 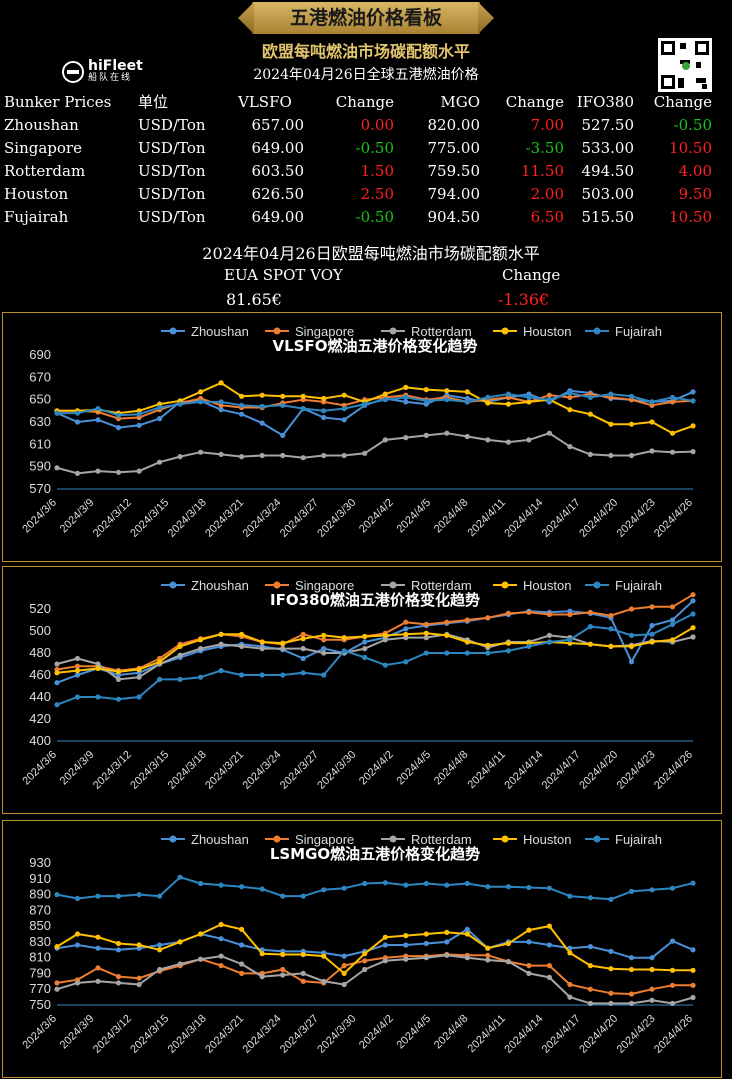 I want to click on x-tick-label: 2024/3/24, so click(x=262, y=1034).